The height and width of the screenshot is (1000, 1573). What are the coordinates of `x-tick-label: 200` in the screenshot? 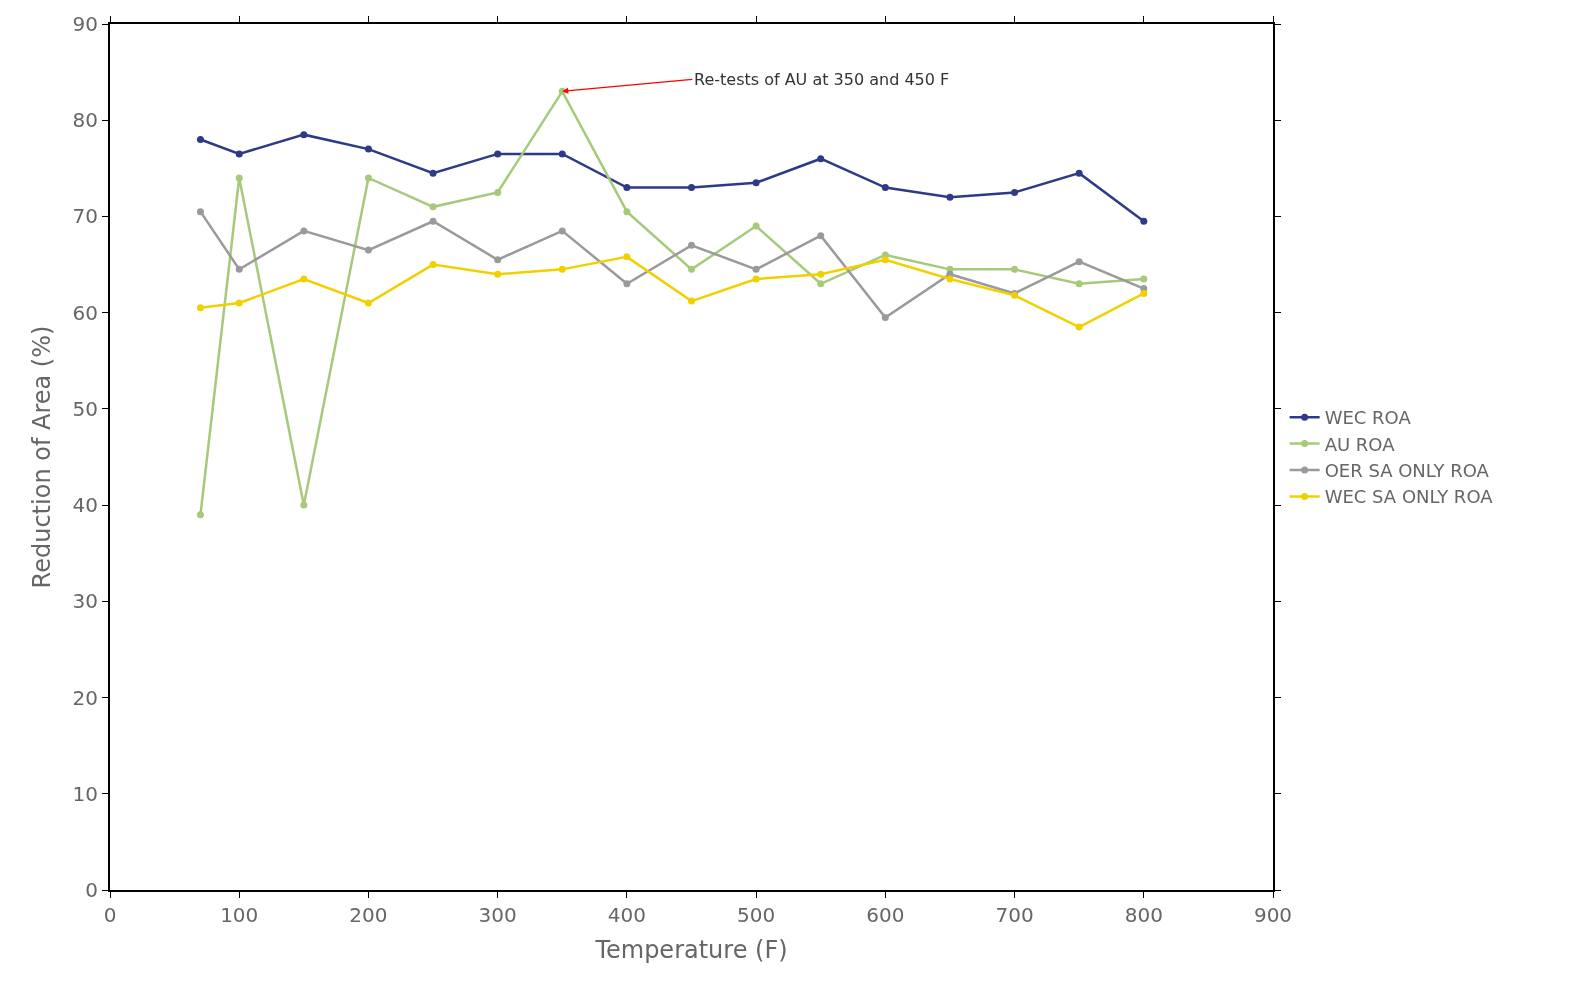 It's located at (368, 915).